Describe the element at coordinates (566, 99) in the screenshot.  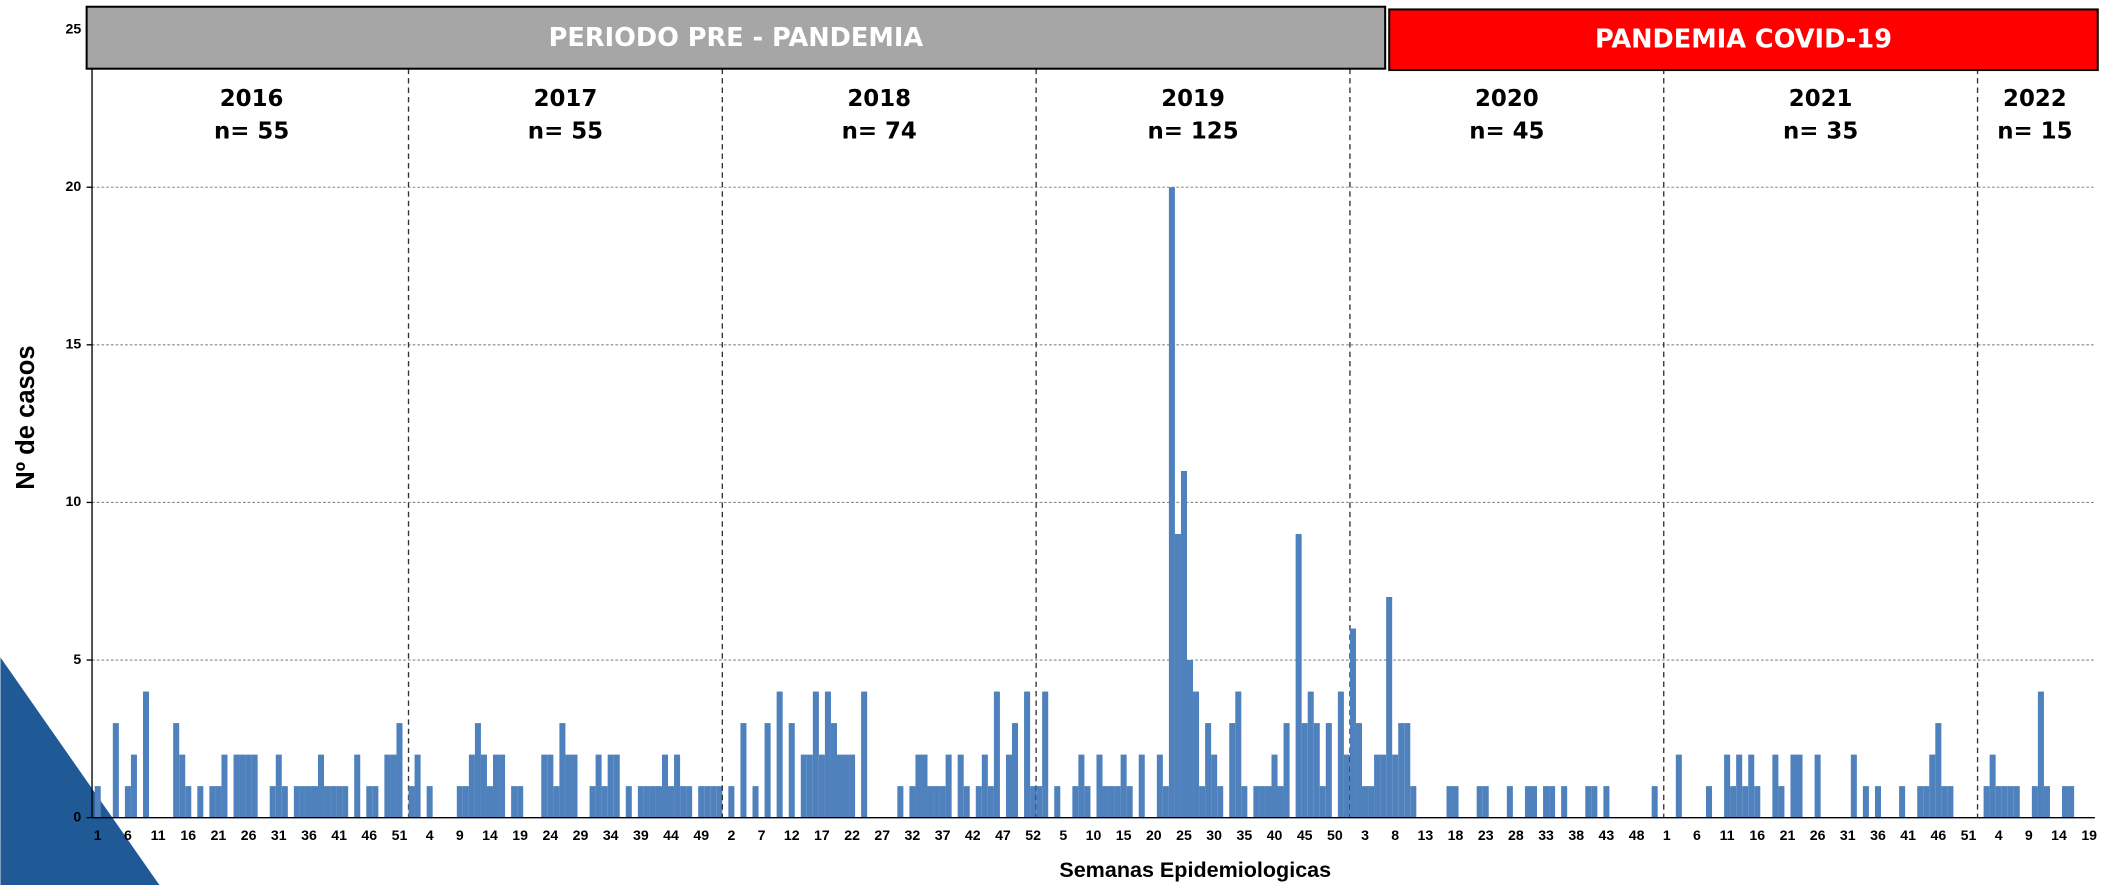
I see `year-label: 2017` at that location.